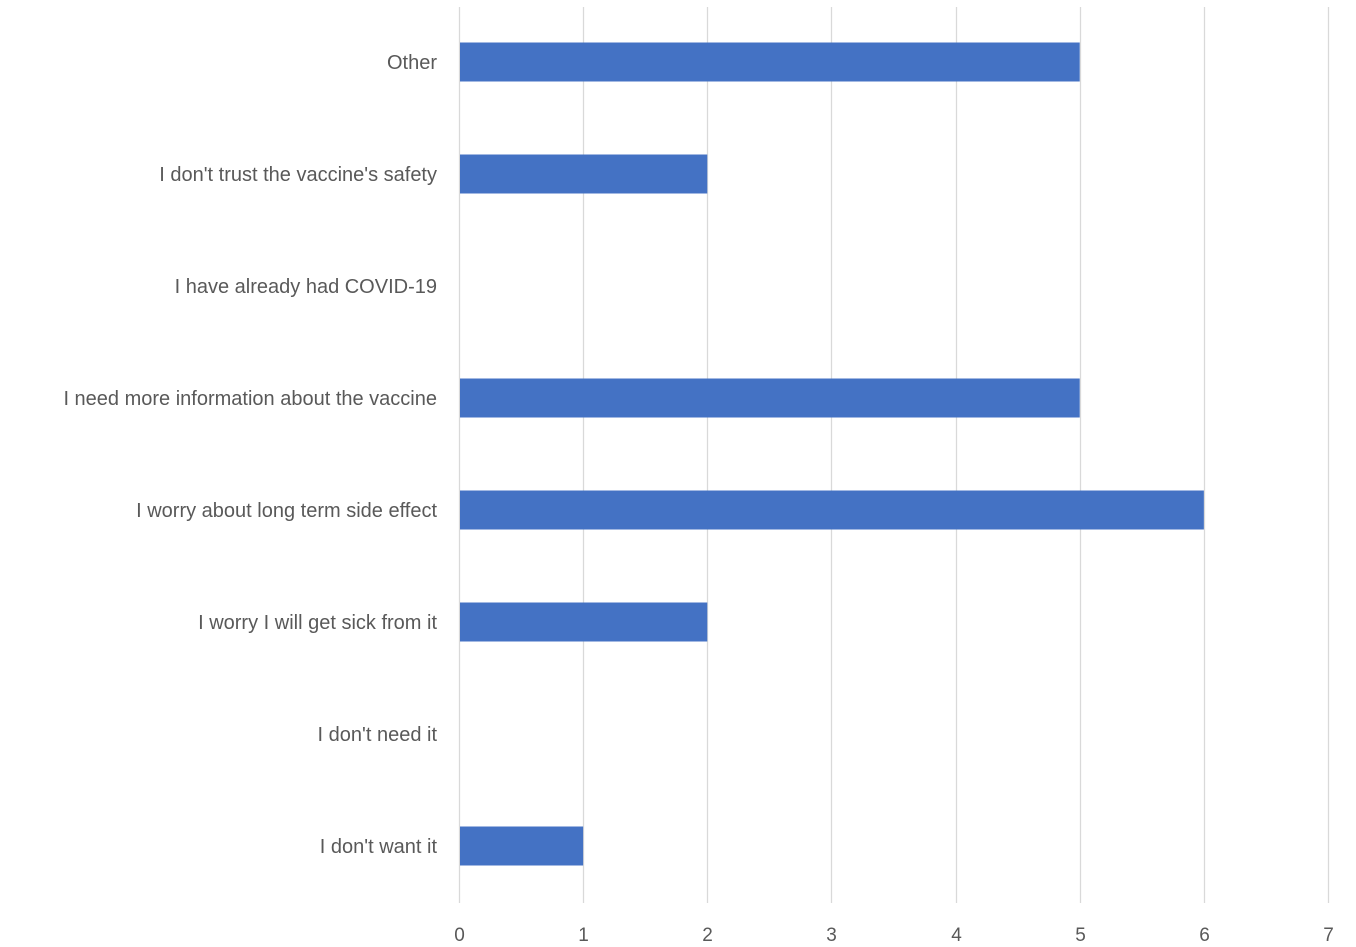 This screenshot has height=947, width=1356. What do you see at coordinates (317, 623) in the screenshot?
I see `category-label: I worry I will get sick from it` at bounding box center [317, 623].